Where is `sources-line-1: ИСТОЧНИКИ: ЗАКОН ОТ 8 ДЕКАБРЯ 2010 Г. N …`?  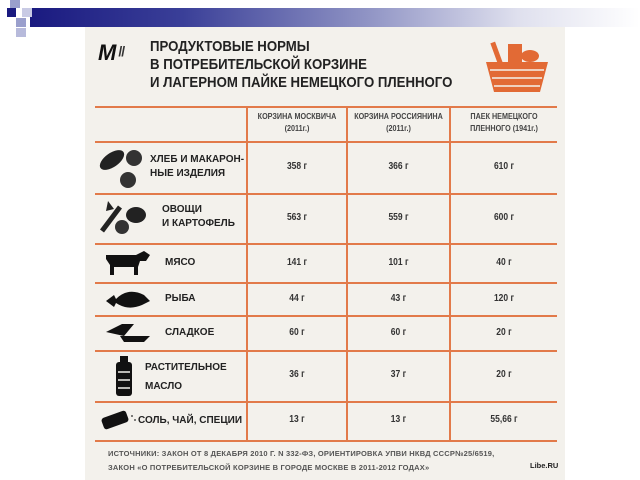
sources-line-1: ИСТОЧНИКИ: ЗАКОН ОТ 8 ДЕКАБРЯ 2010 Г. N … is located at coordinates (301, 453).